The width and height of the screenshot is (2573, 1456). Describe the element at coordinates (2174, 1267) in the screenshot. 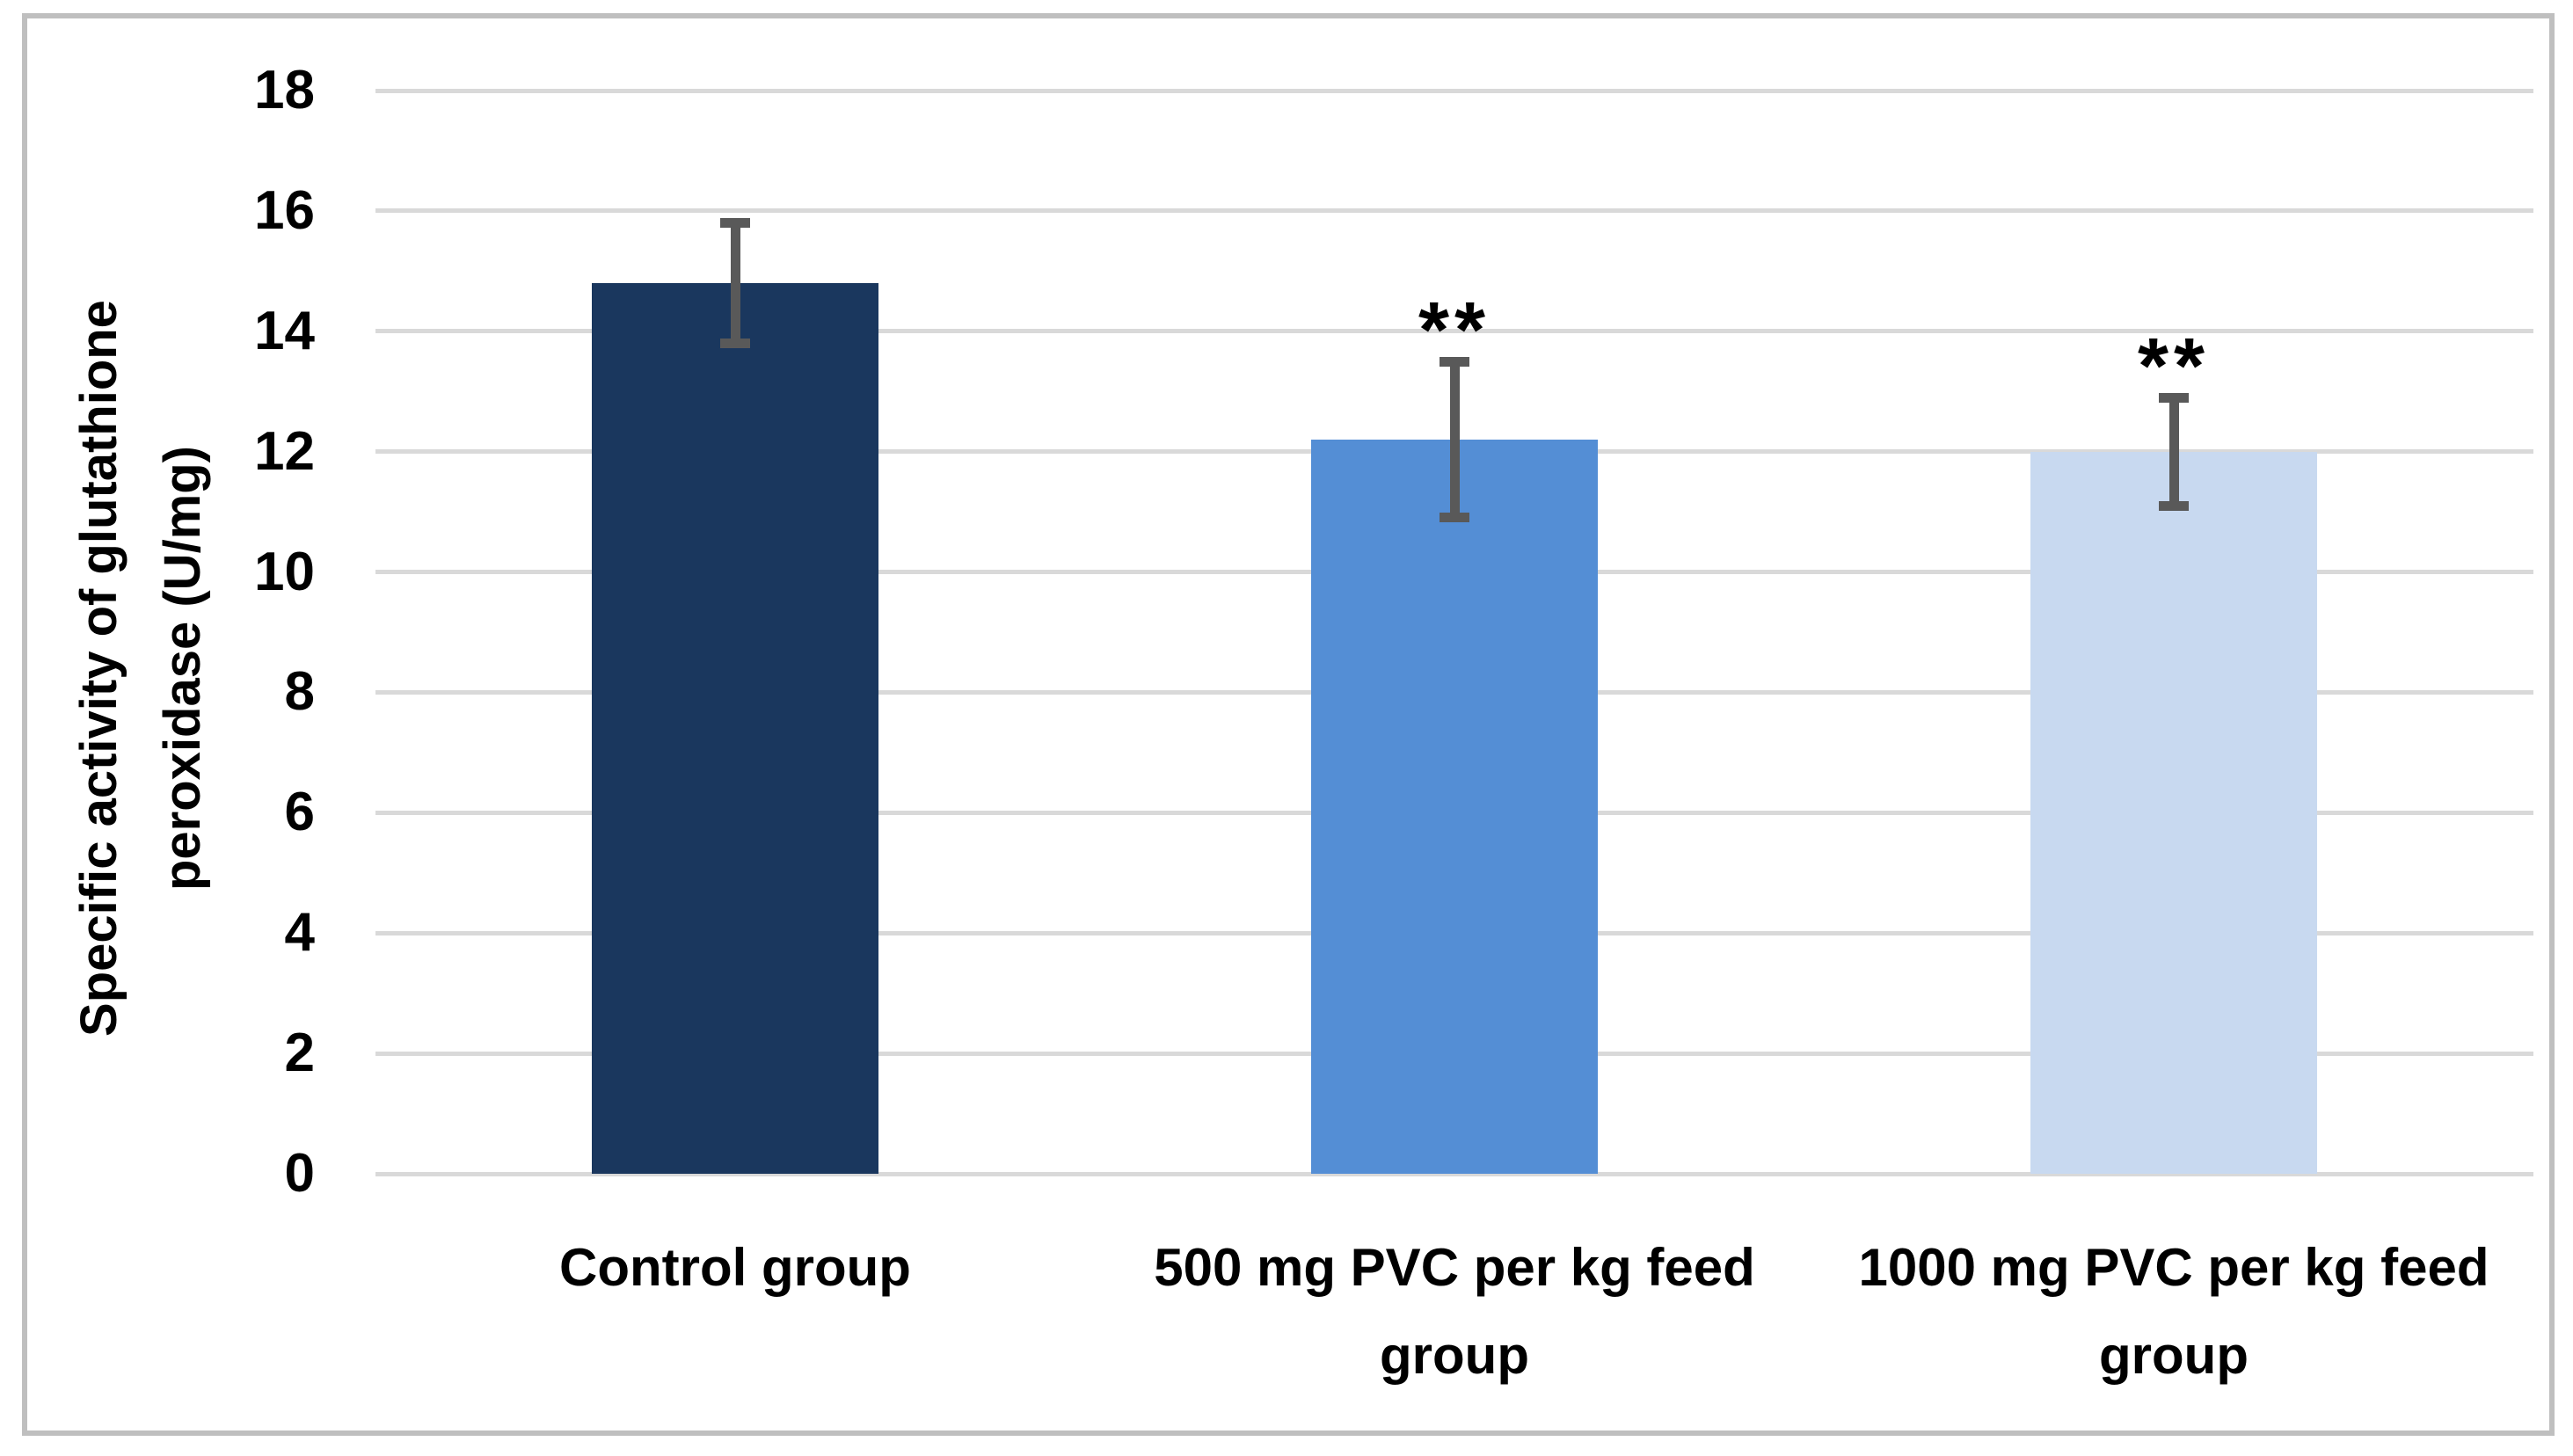

I see `x-category-label-line: 1000 mg PVC per kg feed` at that location.